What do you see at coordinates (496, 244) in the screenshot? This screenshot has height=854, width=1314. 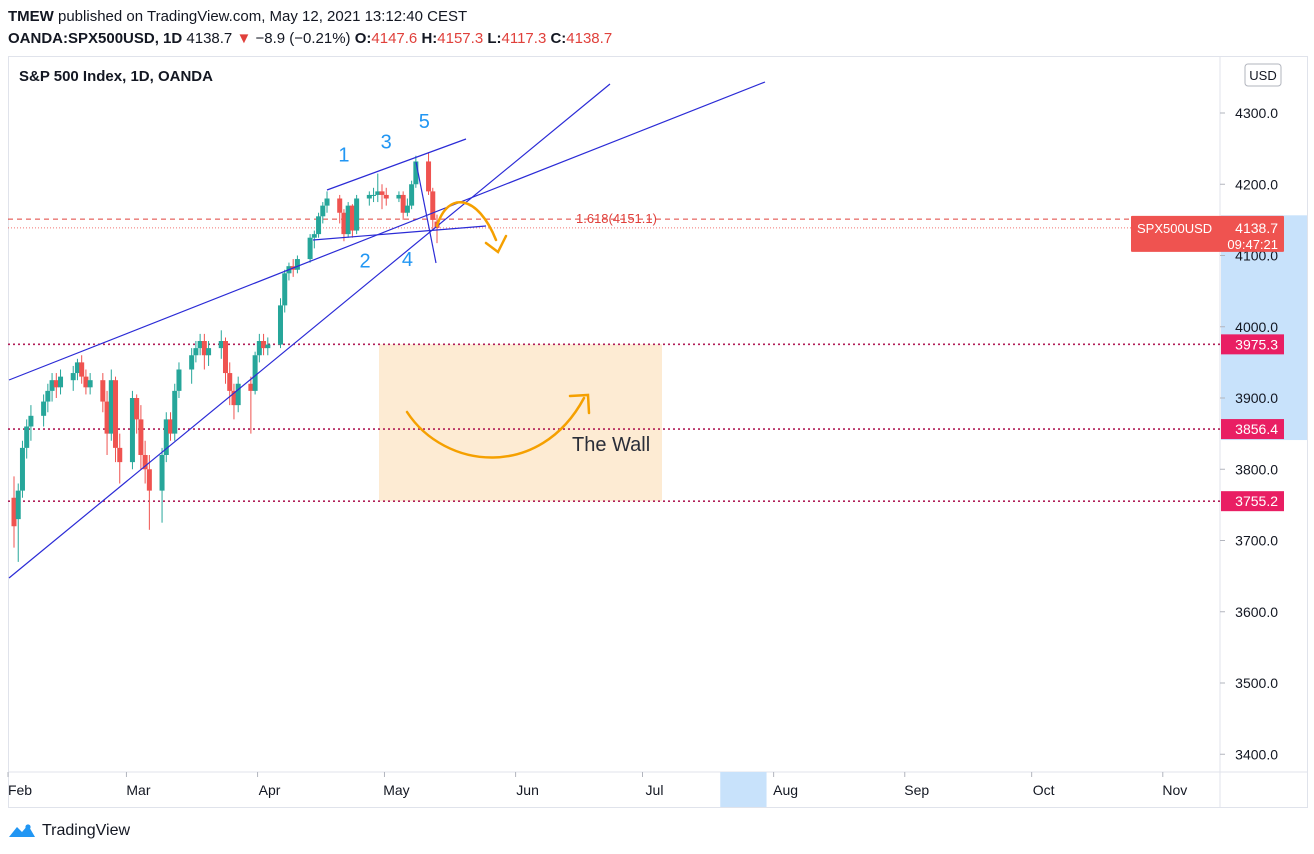 I see `down-arrow-head` at bounding box center [496, 244].